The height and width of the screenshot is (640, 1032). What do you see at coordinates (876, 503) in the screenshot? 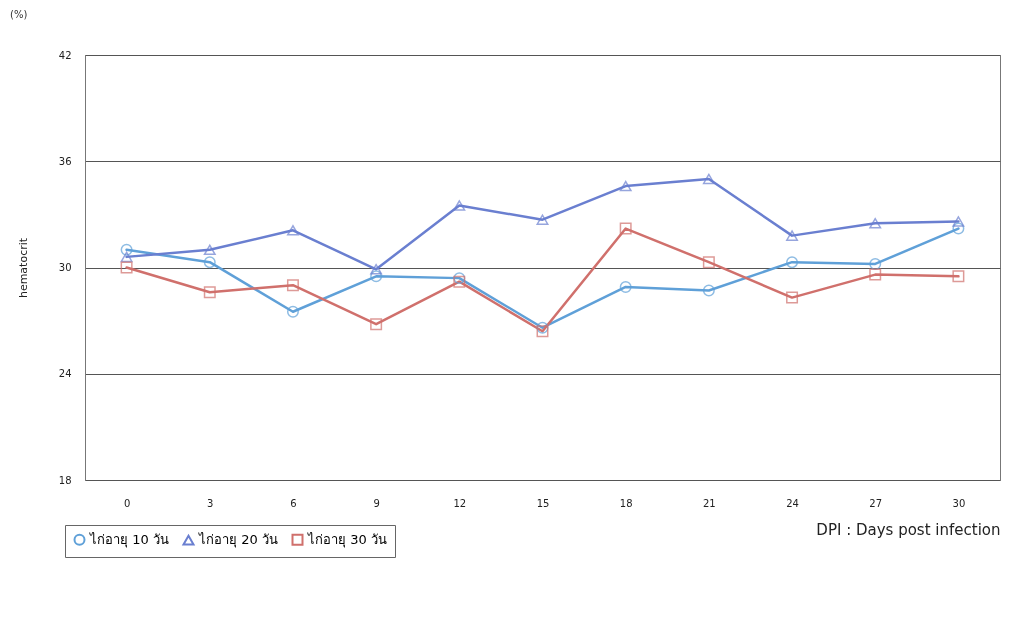
I see `x-tick-label: 27` at bounding box center [876, 503].